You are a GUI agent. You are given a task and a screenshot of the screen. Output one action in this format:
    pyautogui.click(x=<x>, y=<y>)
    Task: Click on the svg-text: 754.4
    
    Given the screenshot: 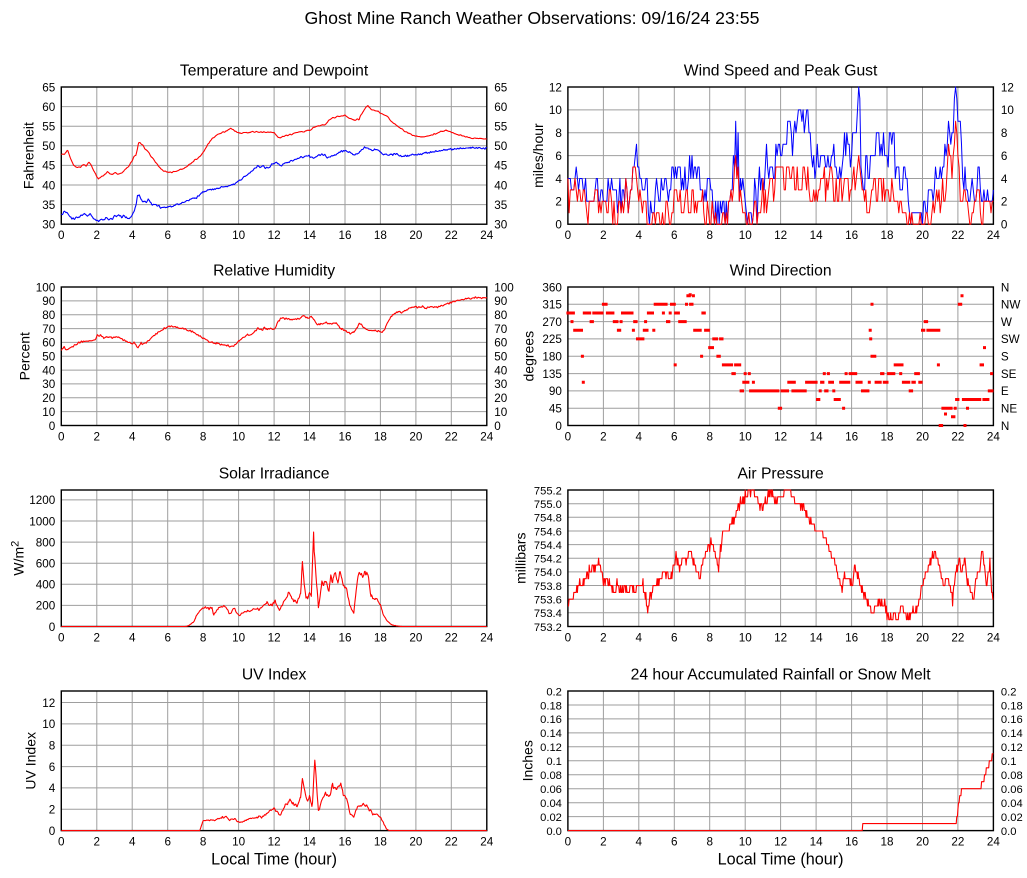 What is the action you would take?
    pyautogui.click(x=548, y=546)
    